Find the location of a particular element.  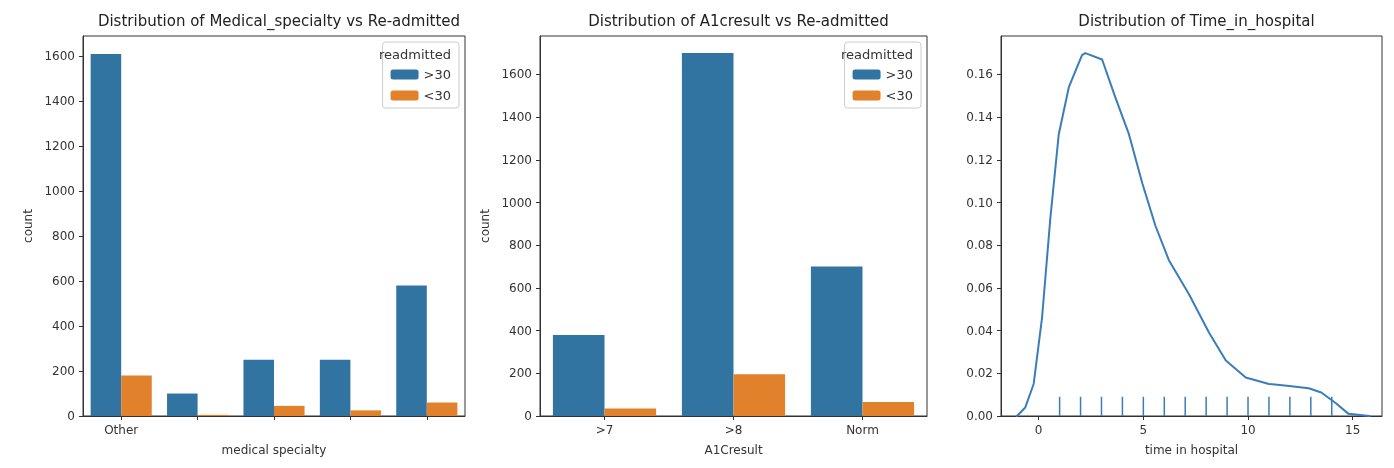

y-tick-label: 0.06 is located at coordinates (979, 287).